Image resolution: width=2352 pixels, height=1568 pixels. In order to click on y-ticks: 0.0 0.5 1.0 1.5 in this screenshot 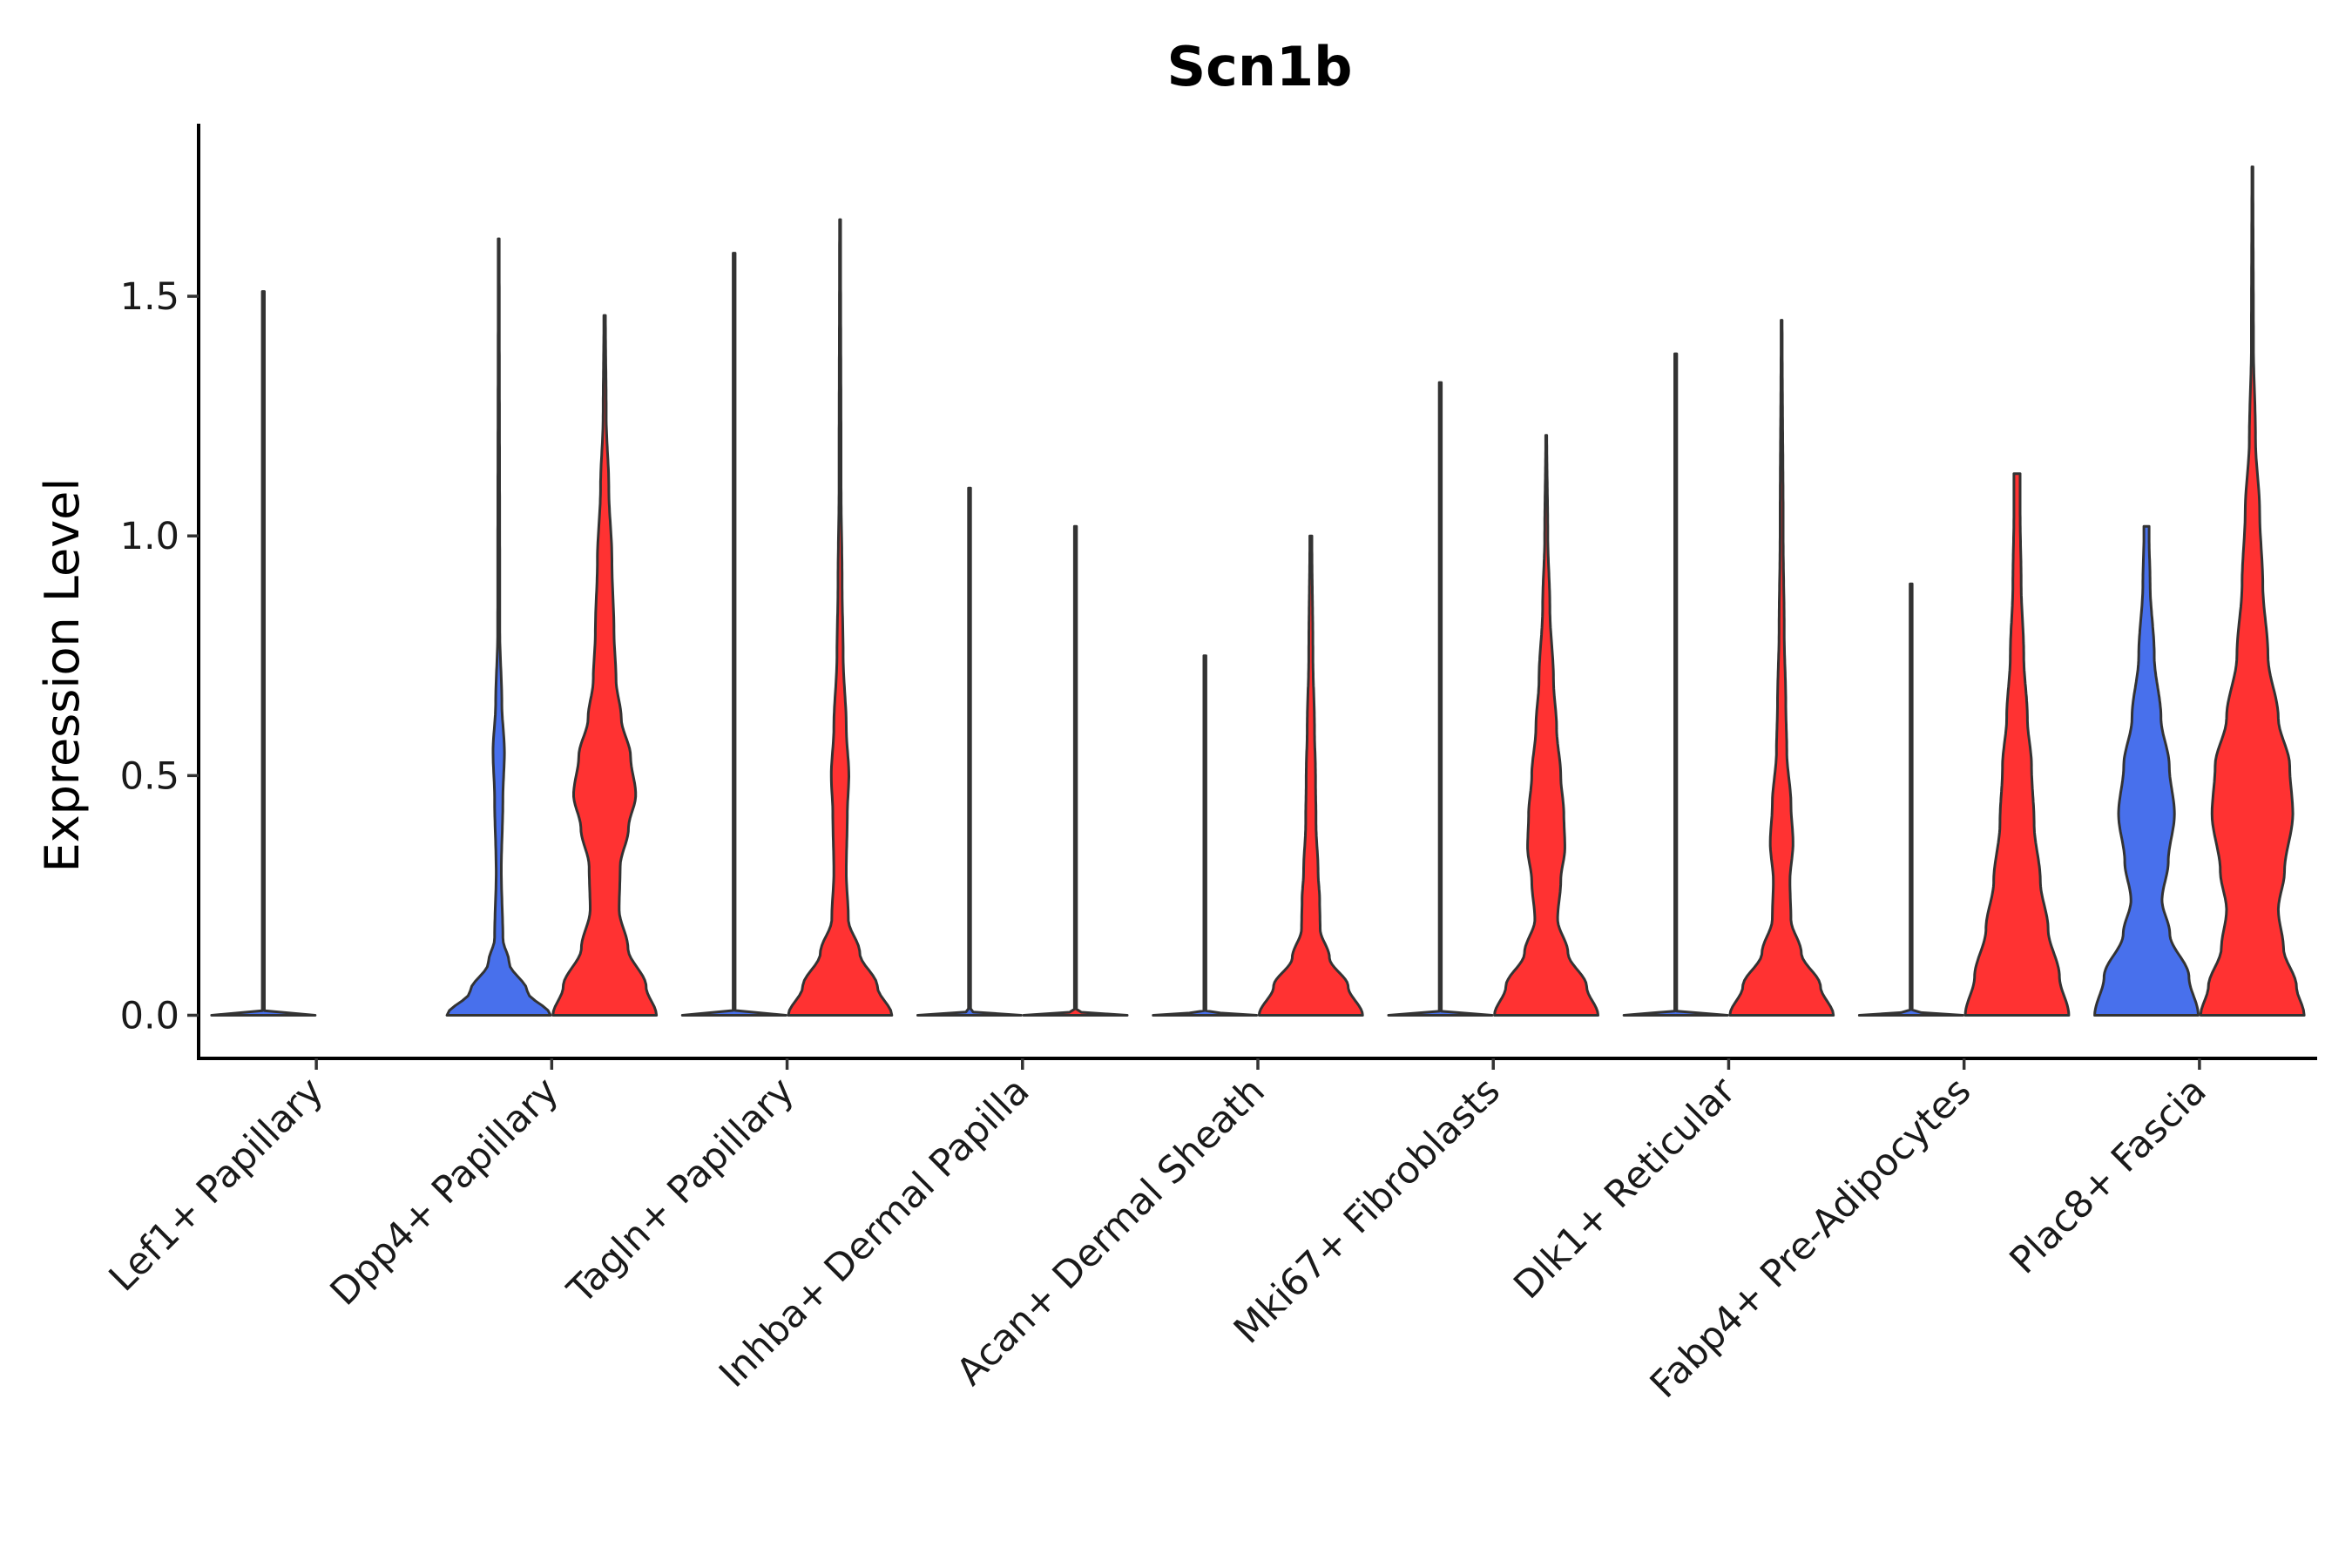, I will do `click(159, 656)`.